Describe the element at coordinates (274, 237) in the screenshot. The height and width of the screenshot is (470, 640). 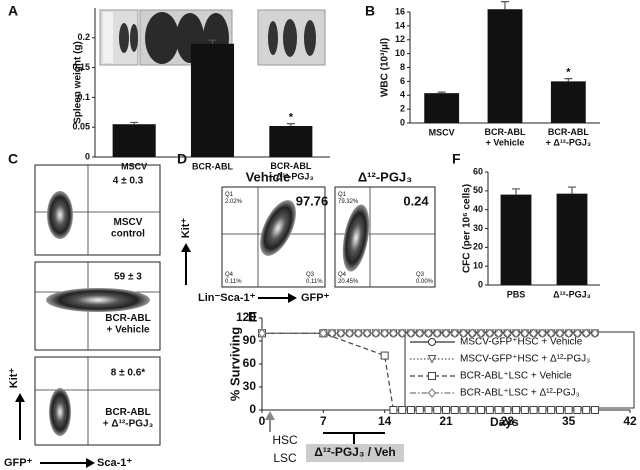
I see `flow-plot: 97.76 Q1 2.02% Q4 0.11% Q3 0.11%` at that location.